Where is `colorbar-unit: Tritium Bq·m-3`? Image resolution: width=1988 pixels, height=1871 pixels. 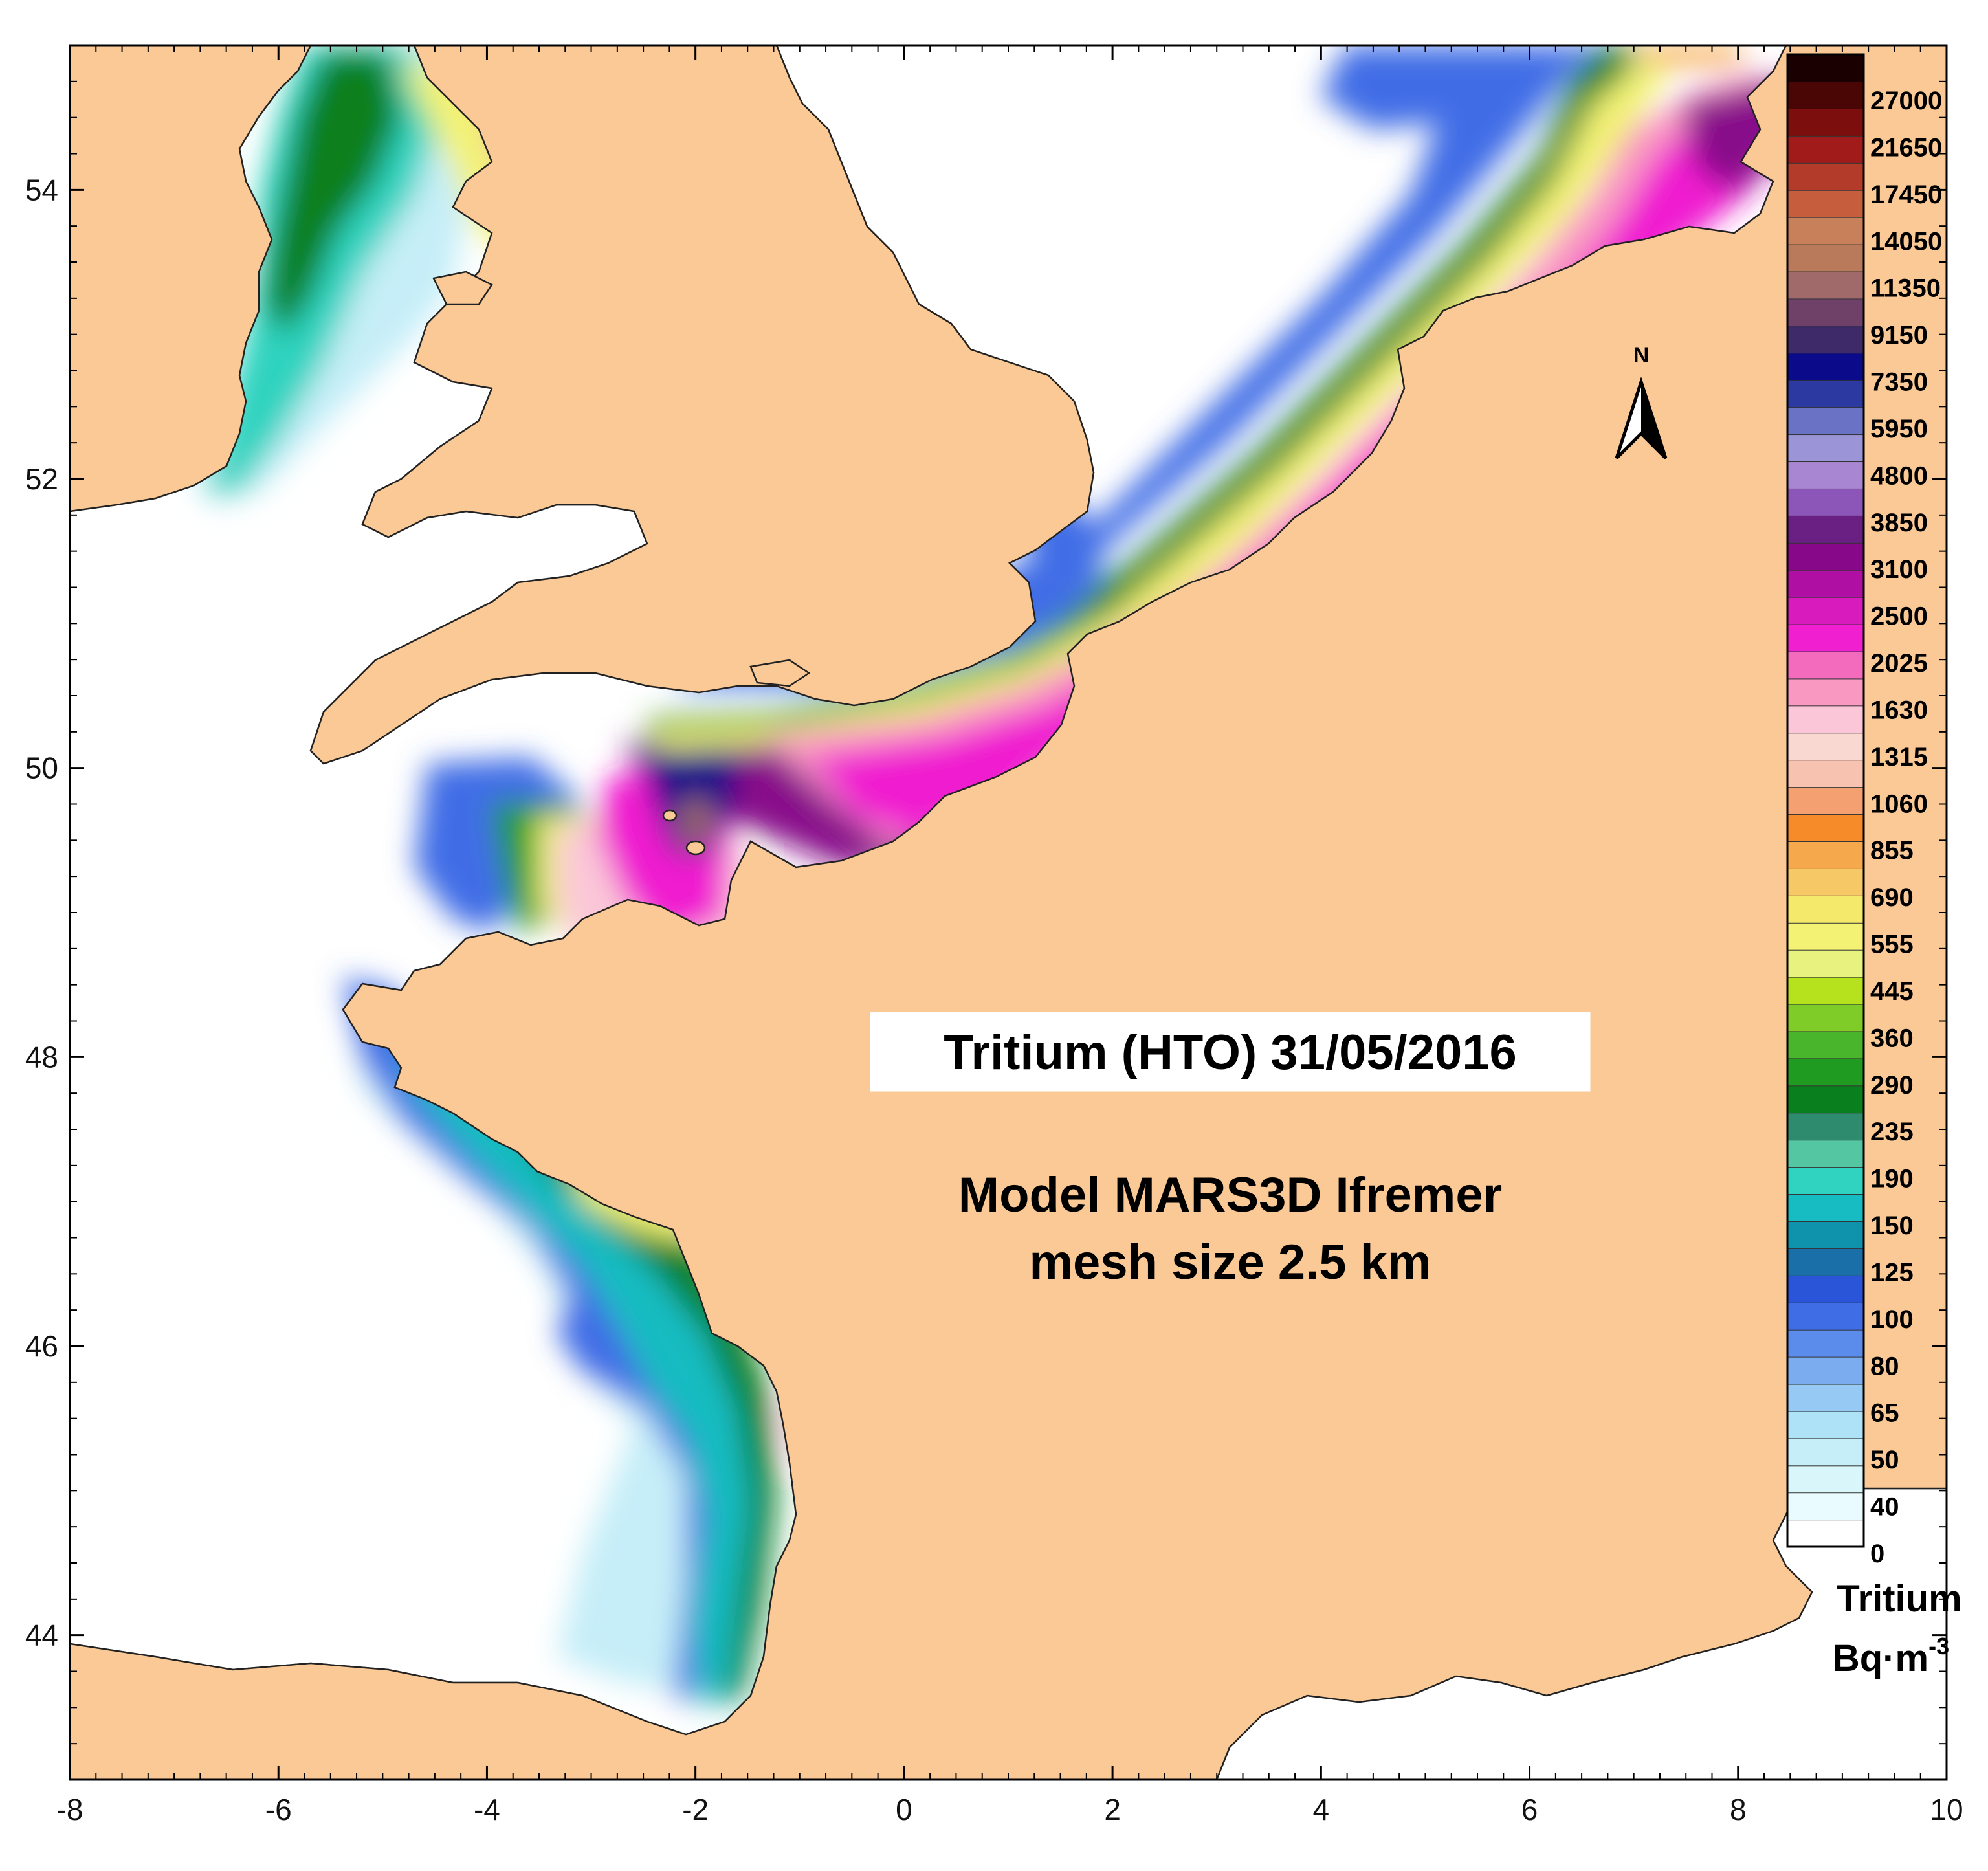 colorbar-unit: Tritium Bq·m-3 is located at coordinates (1897, 1628).